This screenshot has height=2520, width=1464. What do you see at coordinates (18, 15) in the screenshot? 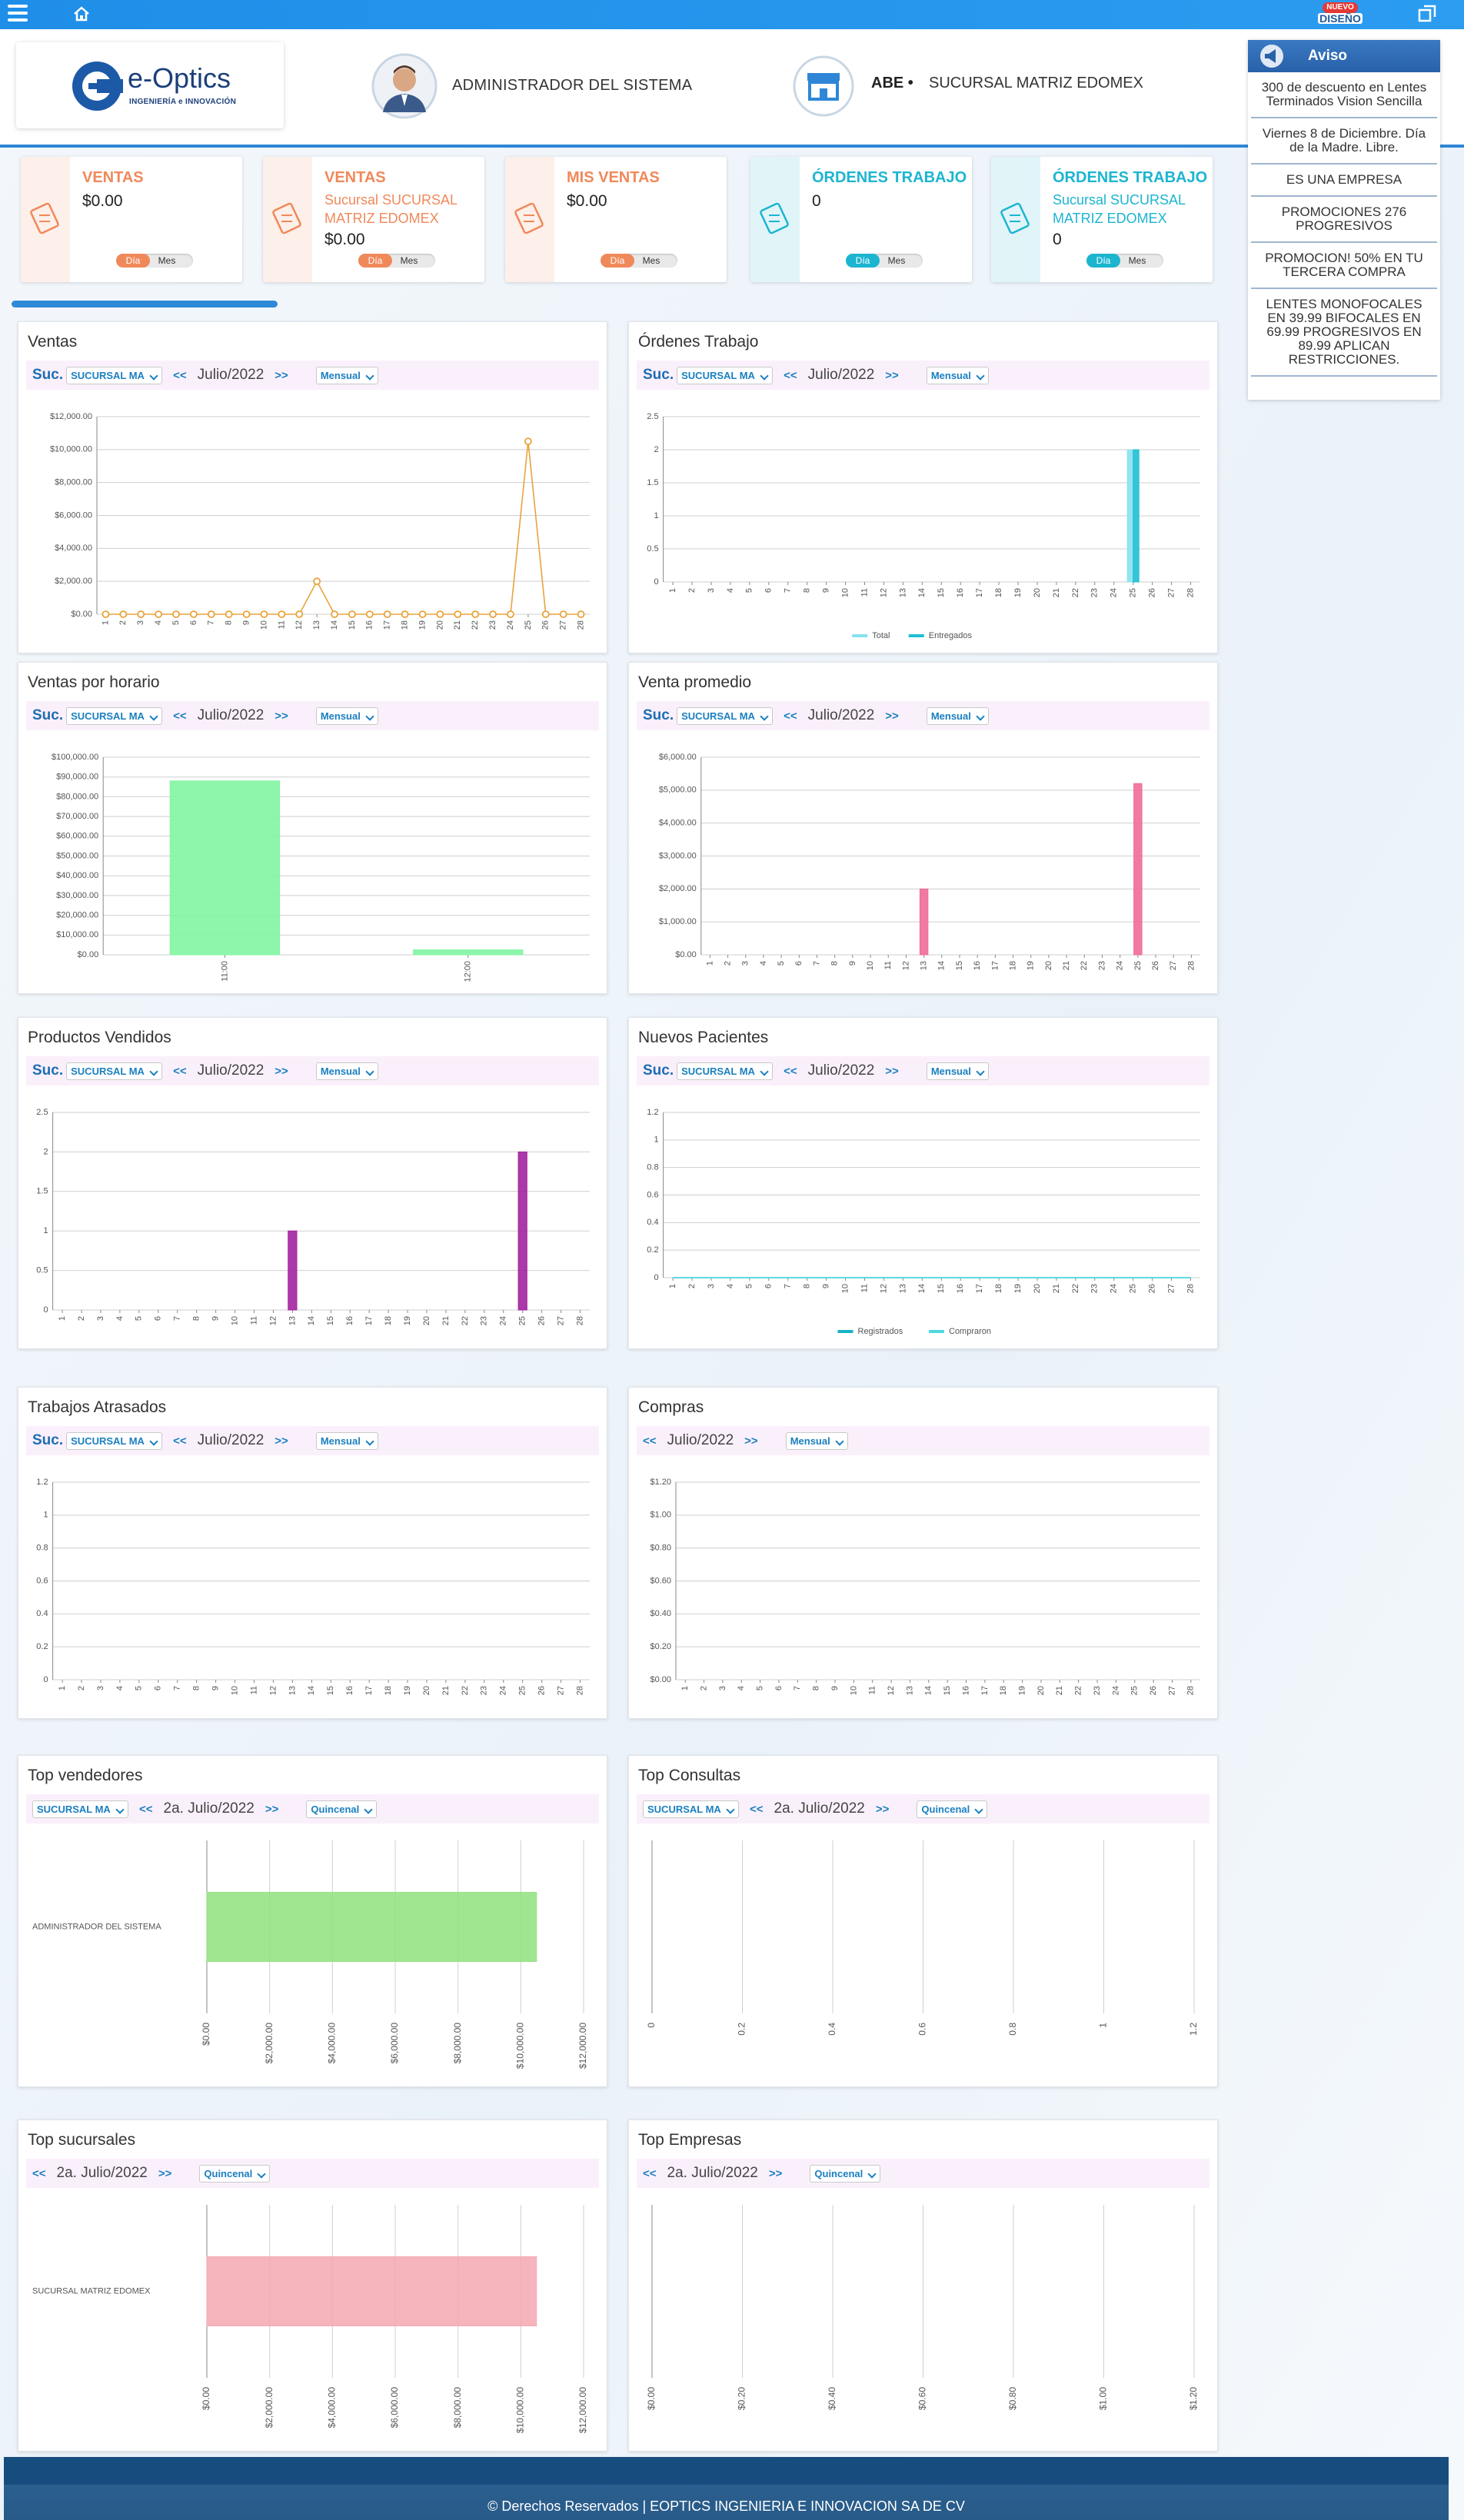
I see `menu-button` at bounding box center [18, 15].